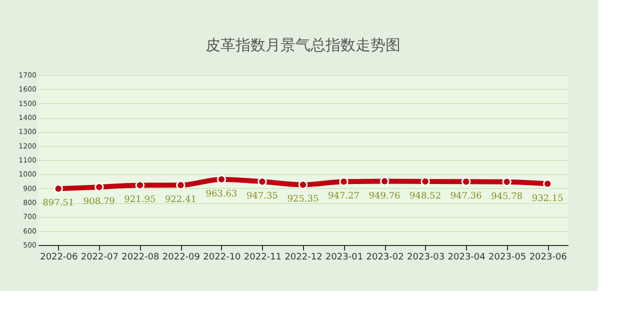 Image resolution: width=631 pixels, height=331 pixels. I want to click on x-tick-label: 2022-08, so click(141, 257).